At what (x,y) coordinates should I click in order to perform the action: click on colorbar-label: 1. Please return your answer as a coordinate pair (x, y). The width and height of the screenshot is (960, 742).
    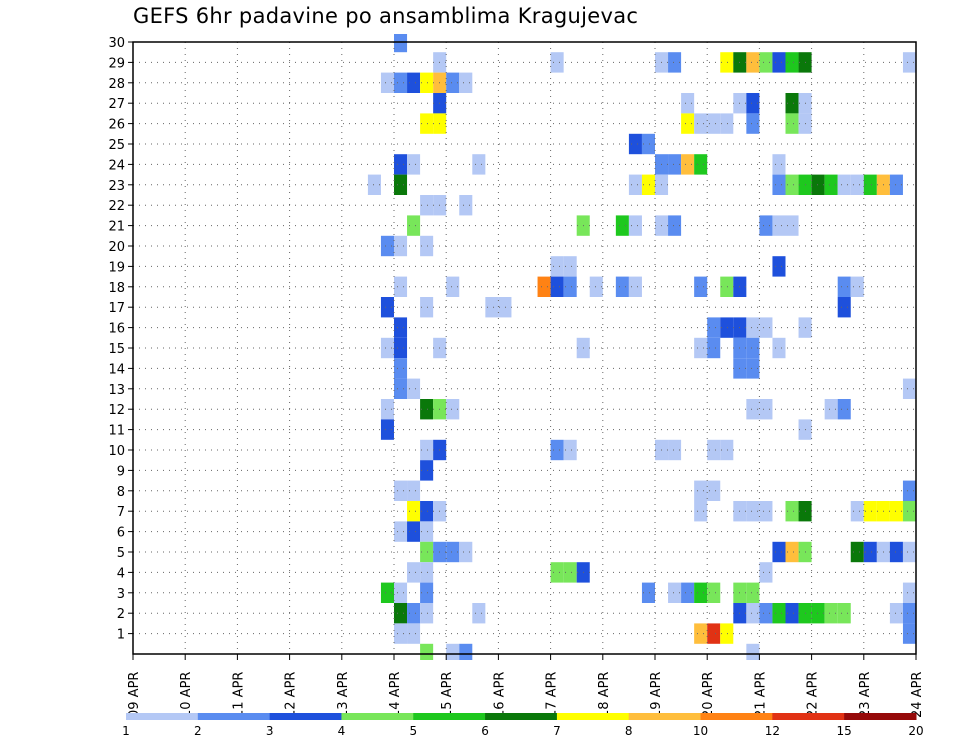
    Looking at the image, I should click on (126, 731).